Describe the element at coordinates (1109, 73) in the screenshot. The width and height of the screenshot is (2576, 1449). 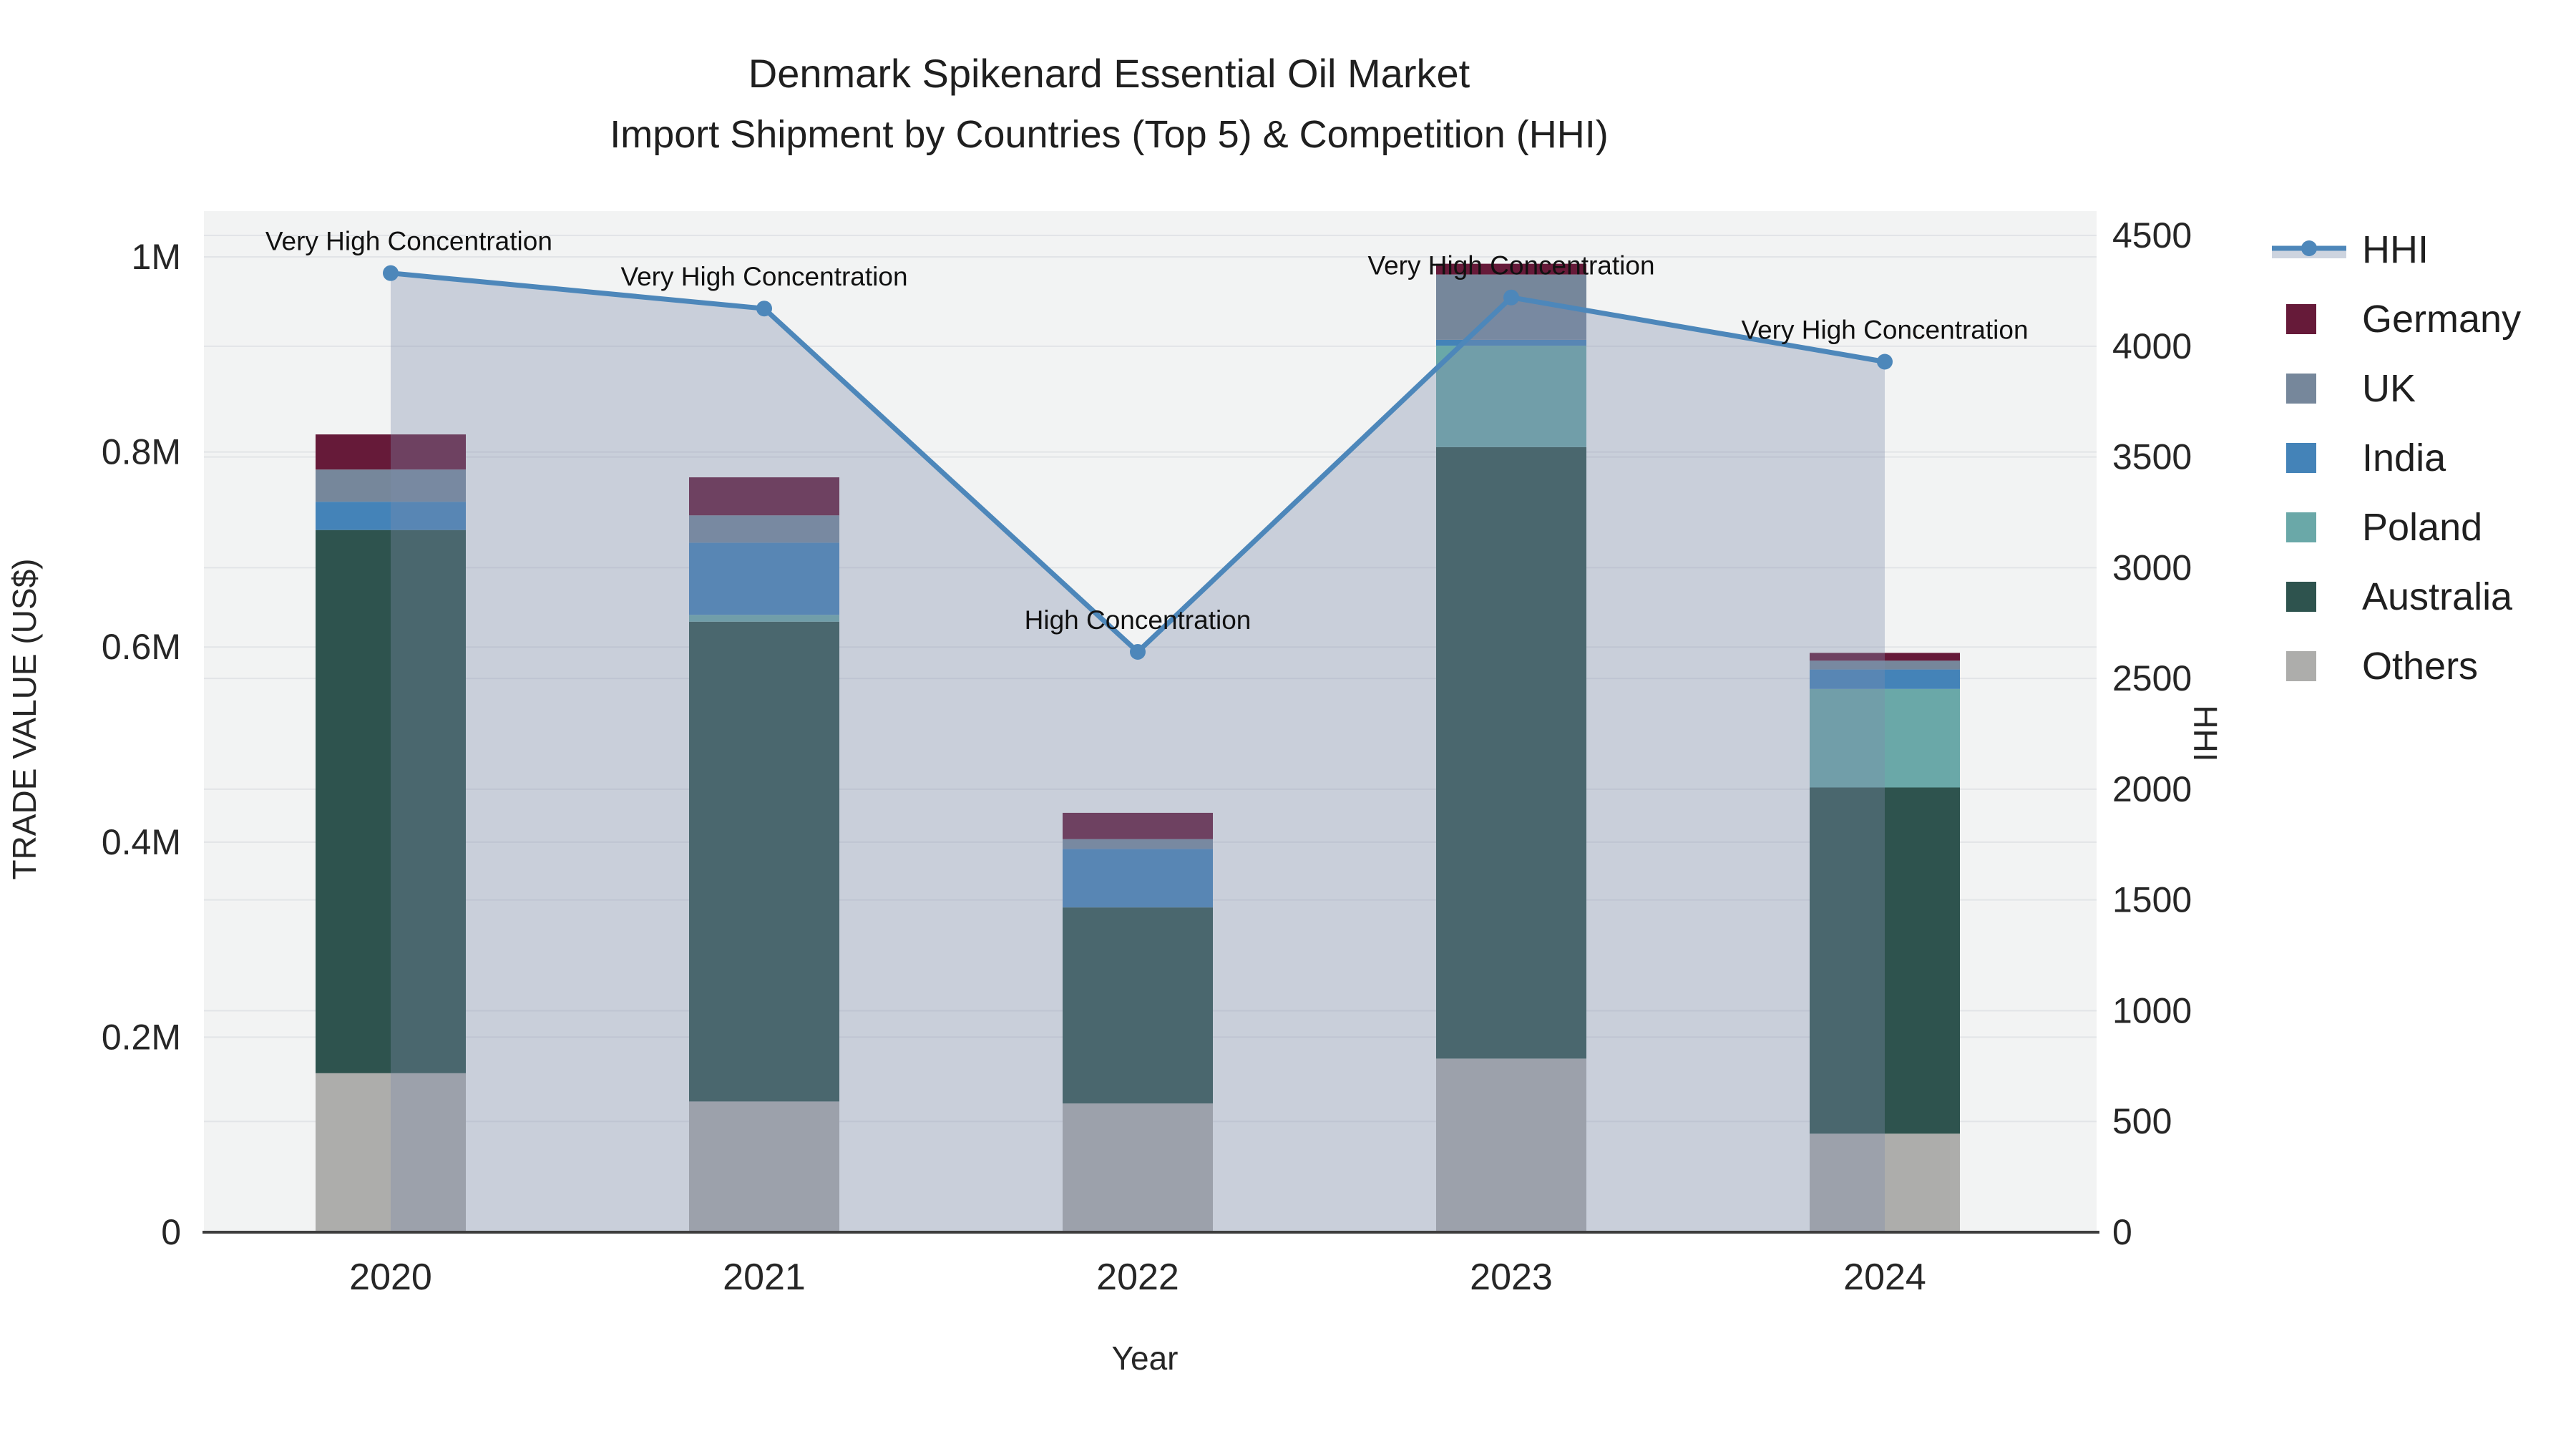
I see `chart-title-line1: Denmark Spikenard Essential Oil Market` at that location.